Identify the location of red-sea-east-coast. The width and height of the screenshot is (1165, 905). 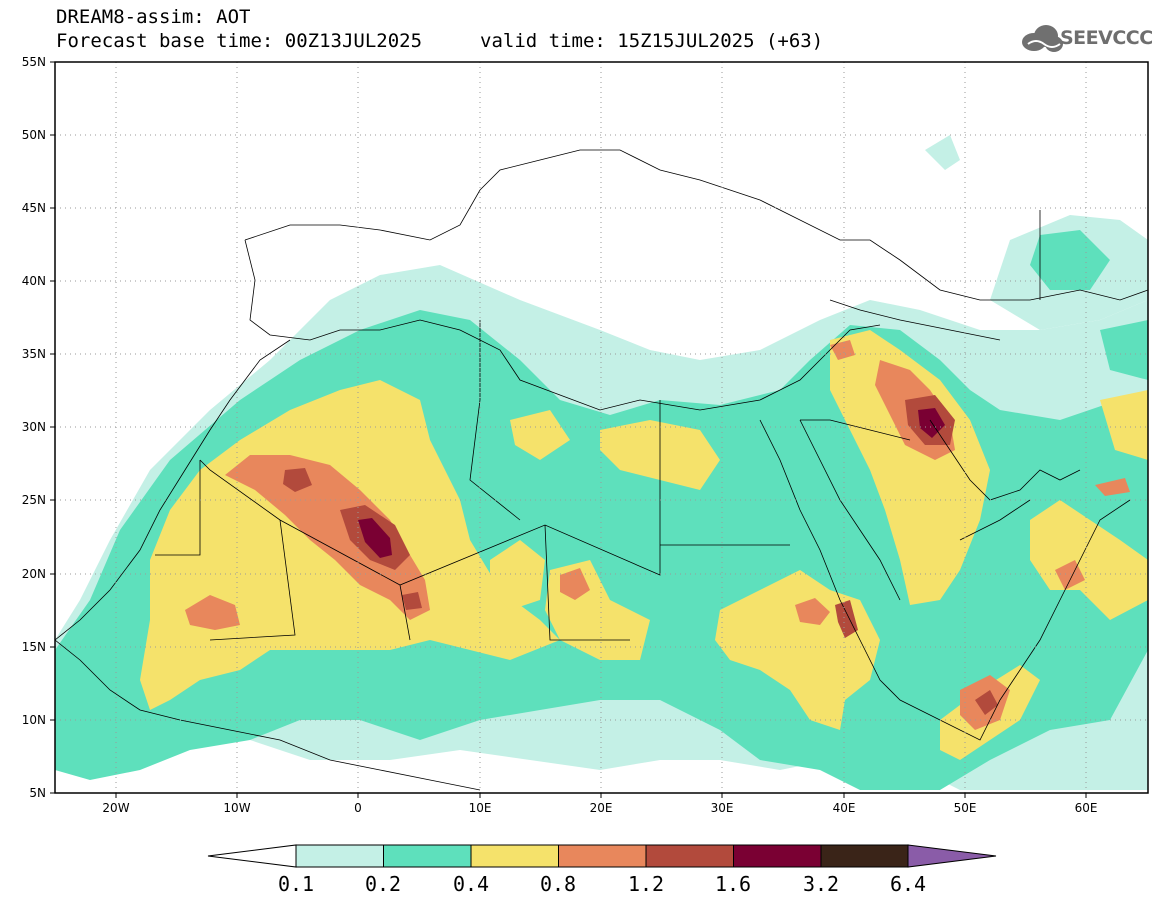
(850, 510).